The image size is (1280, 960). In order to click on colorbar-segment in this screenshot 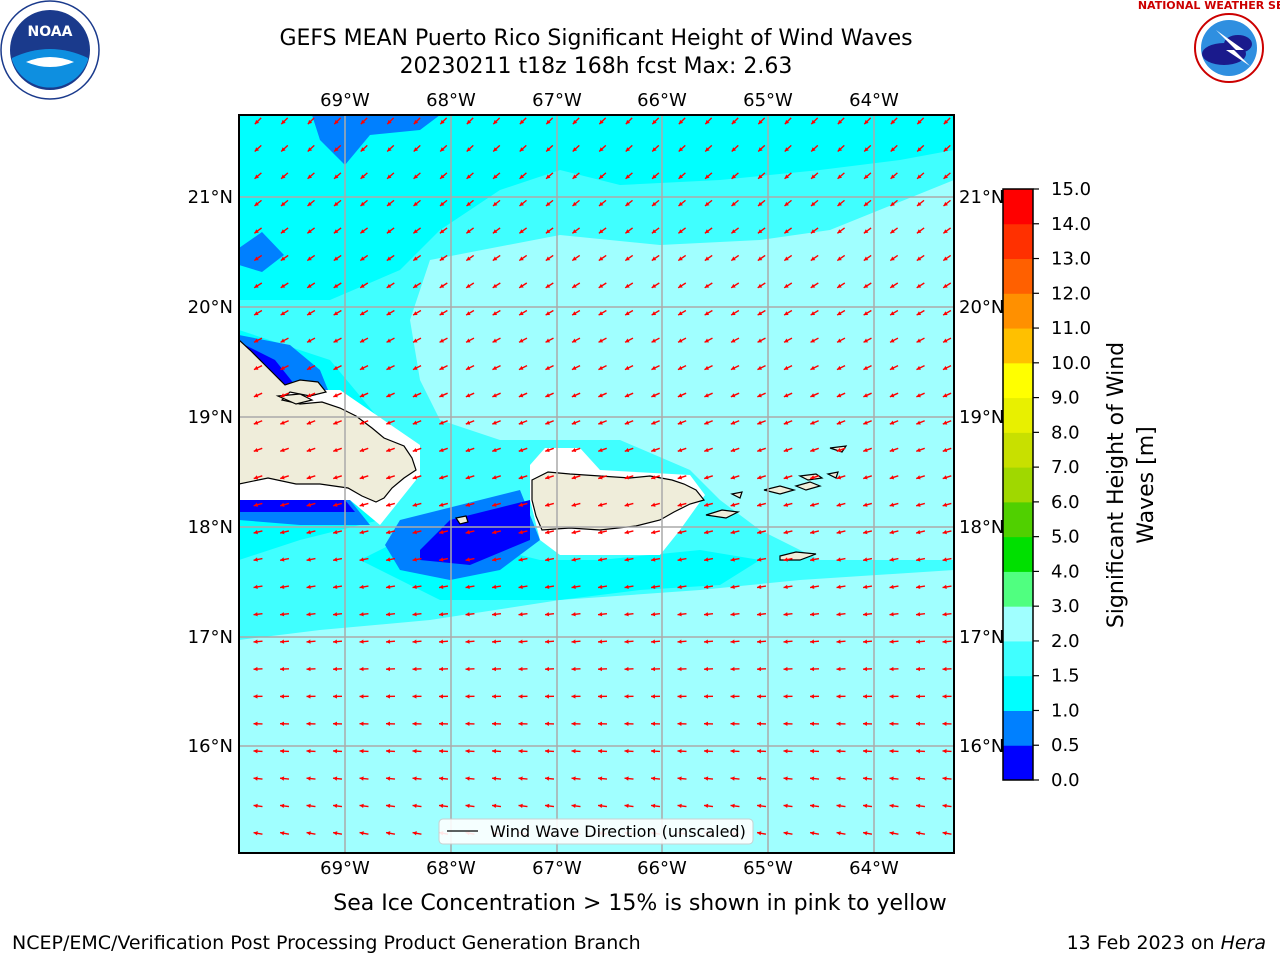, I will do `click(1018, 693)`.